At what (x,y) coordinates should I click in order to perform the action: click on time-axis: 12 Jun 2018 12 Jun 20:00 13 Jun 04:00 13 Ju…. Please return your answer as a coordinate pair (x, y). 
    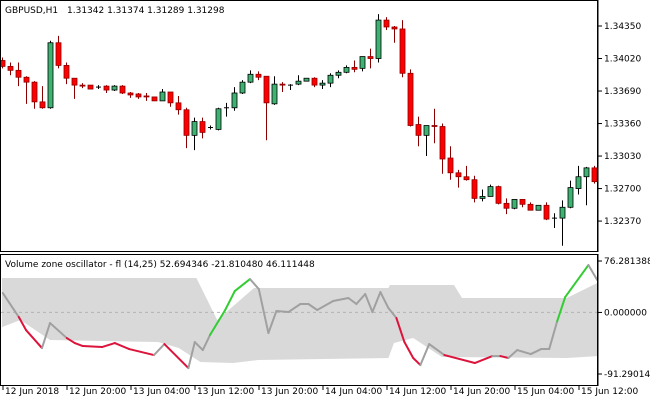
    Looking at the image, I should click on (320, 391).